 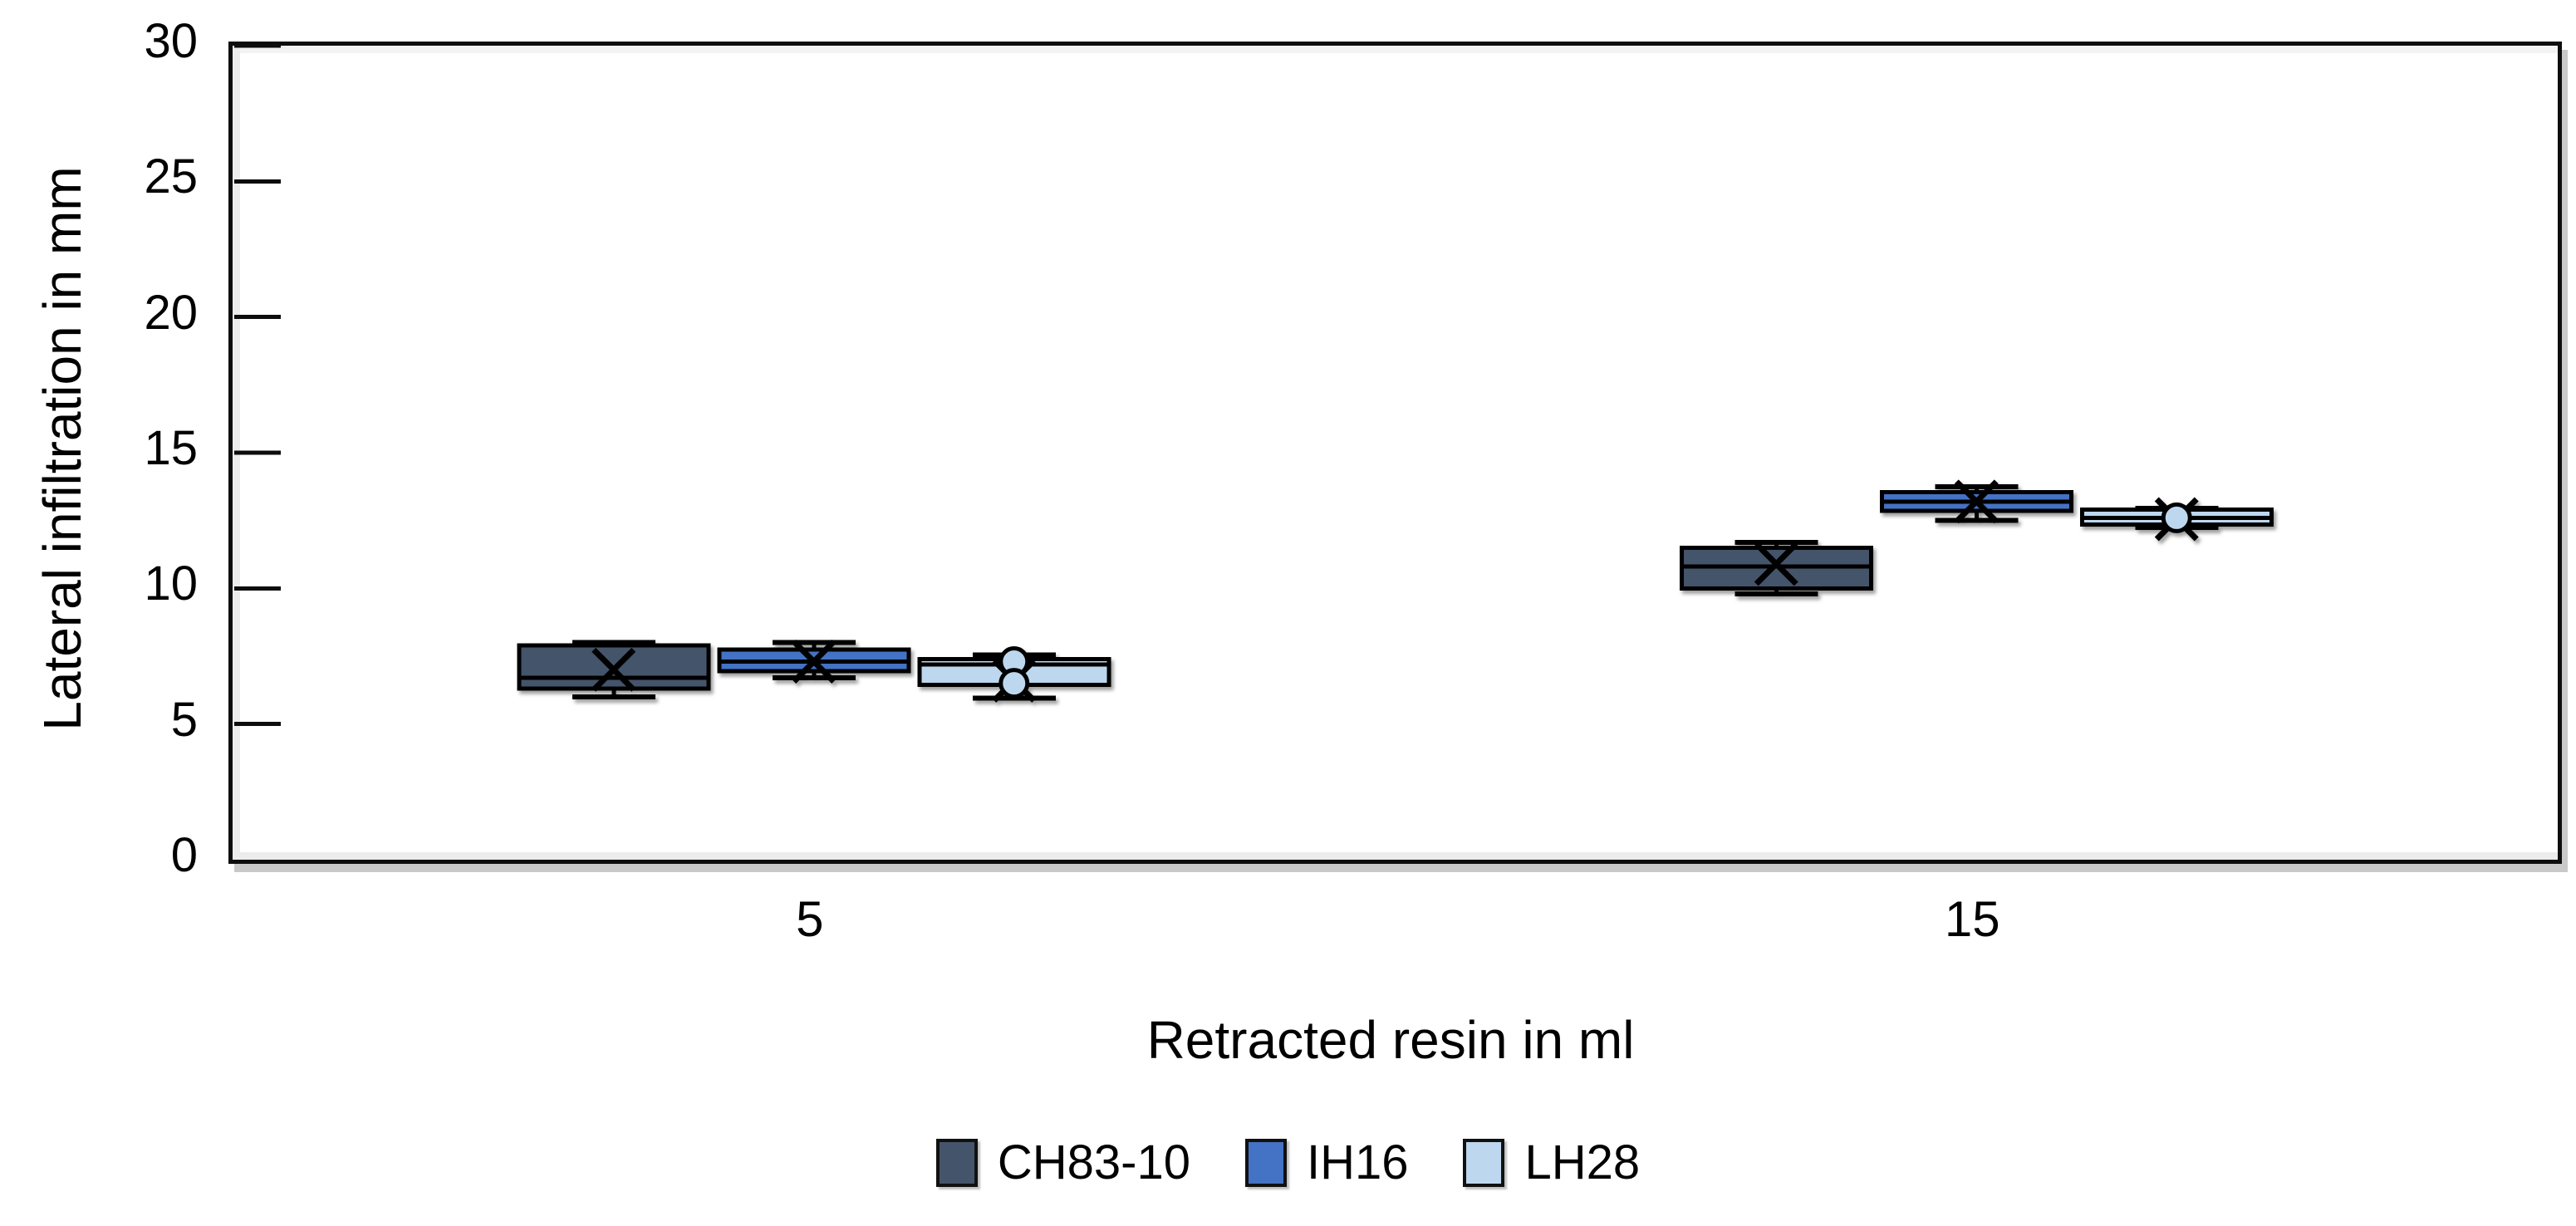 I want to click on x-axis-title: Retracted resin in ml, so click(x=1390, y=1040).